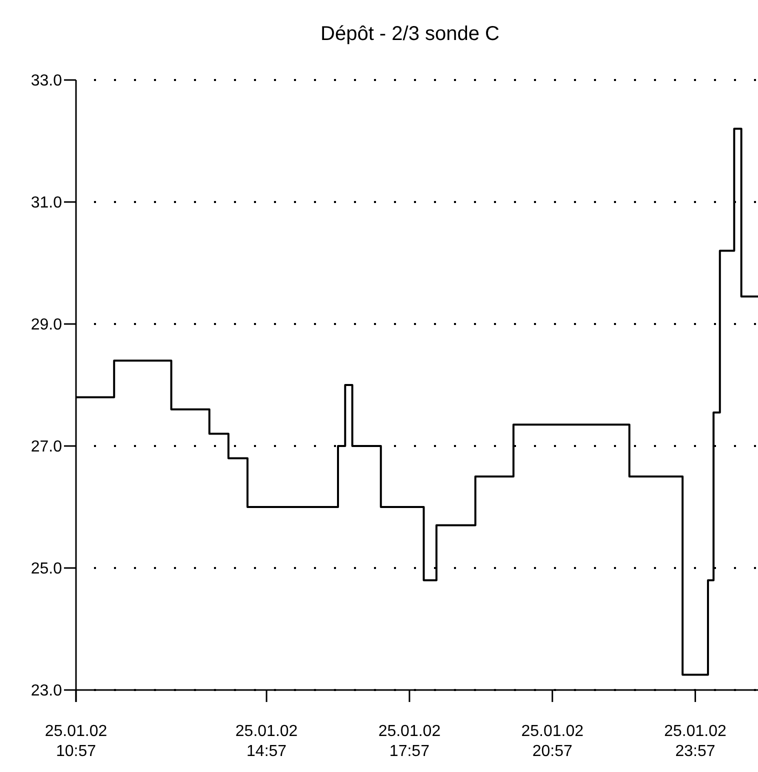 This screenshot has width=758, height=772. What do you see at coordinates (46, 81) in the screenshot?
I see `y-tick-label: 33.0` at bounding box center [46, 81].